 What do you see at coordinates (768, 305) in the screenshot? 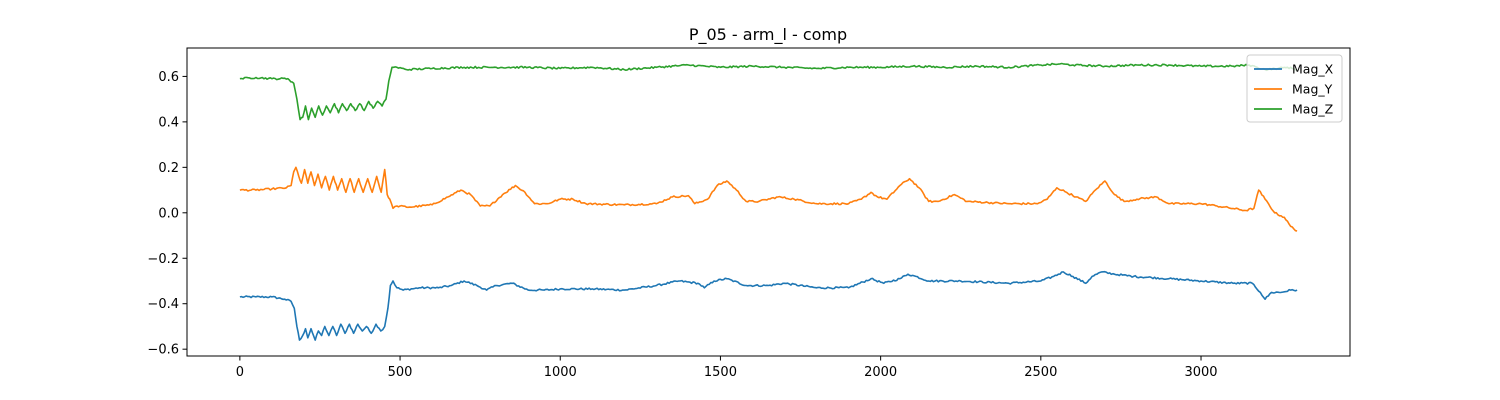
I see `series-line-mag-x` at bounding box center [768, 305].